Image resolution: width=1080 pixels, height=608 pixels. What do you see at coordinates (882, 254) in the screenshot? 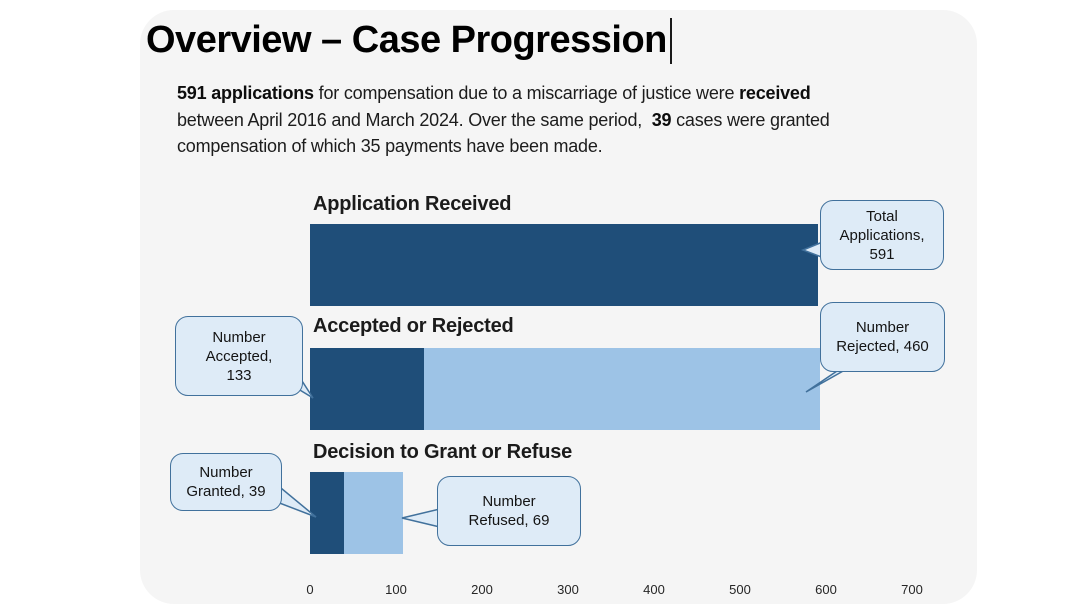
I see `callout-text: 591` at bounding box center [882, 254].